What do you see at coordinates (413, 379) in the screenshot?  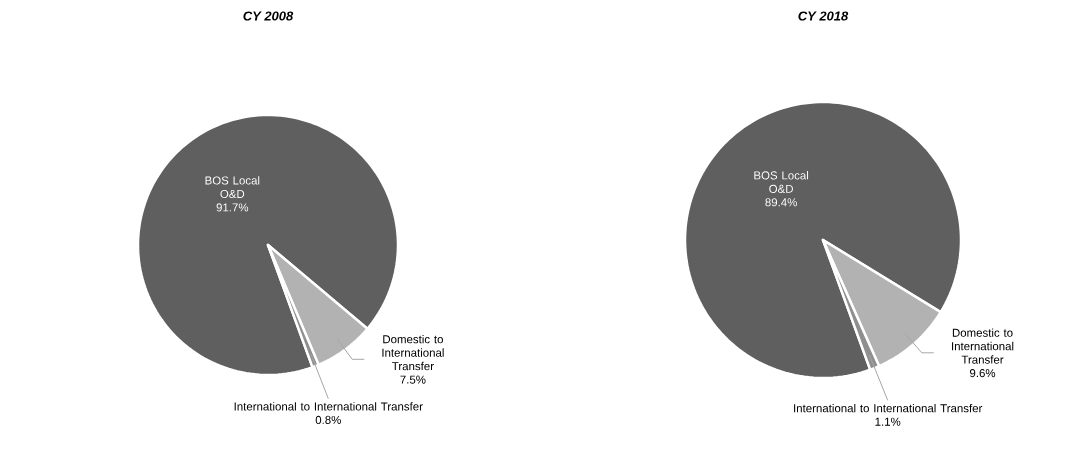 I see `data-label: 7.5%` at bounding box center [413, 379].